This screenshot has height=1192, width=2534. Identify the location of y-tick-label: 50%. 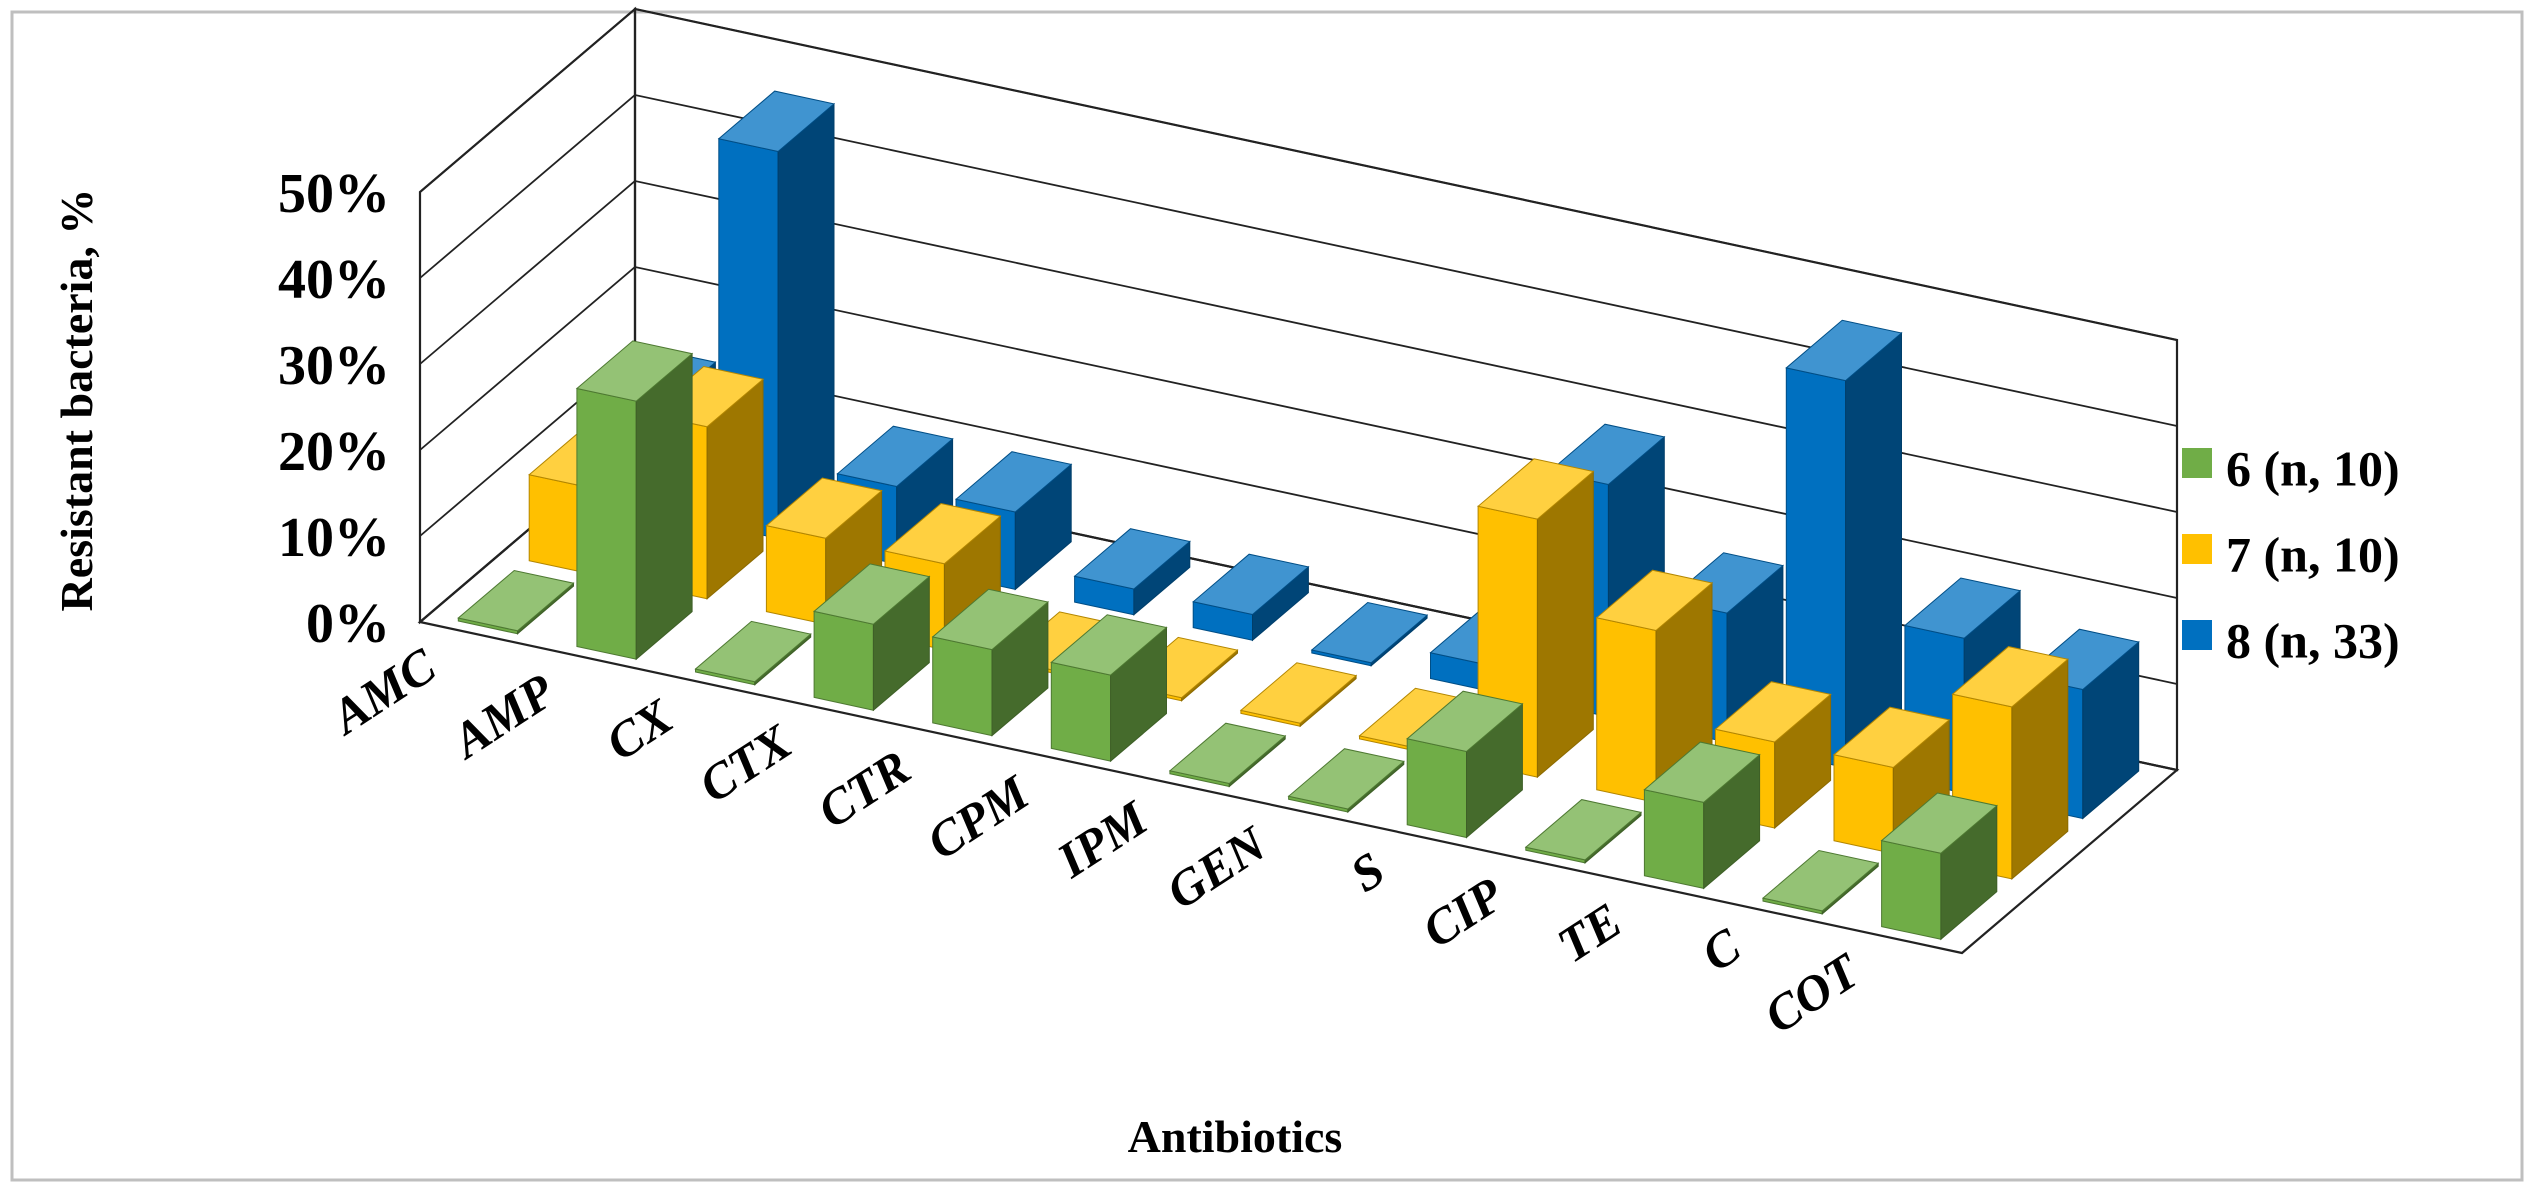
(334, 194).